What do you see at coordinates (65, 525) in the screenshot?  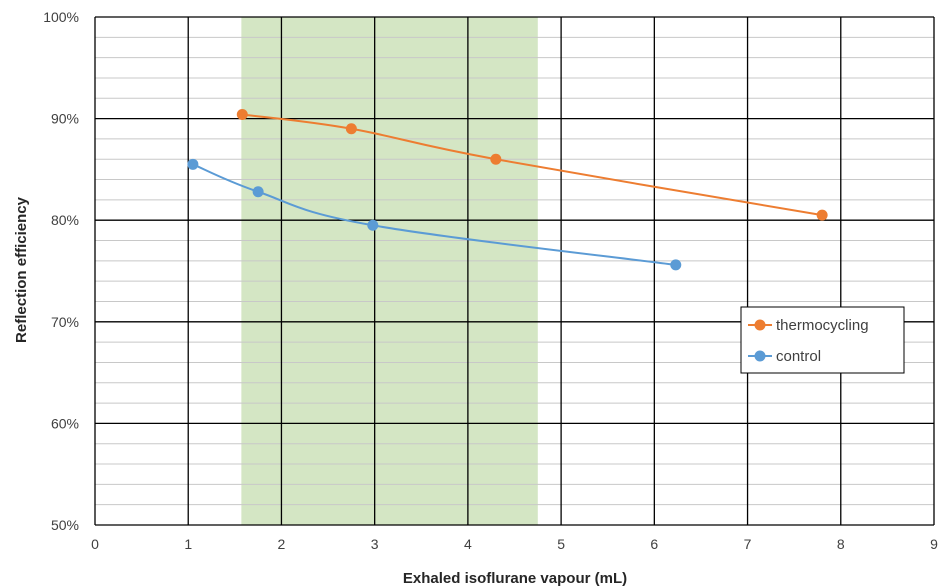 I see `y-tick-label: 50%` at bounding box center [65, 525].